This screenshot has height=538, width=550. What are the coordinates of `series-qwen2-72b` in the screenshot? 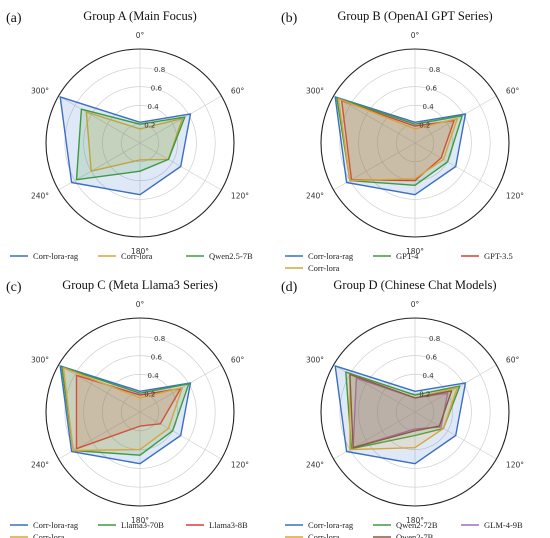 It's located at (403, 410).